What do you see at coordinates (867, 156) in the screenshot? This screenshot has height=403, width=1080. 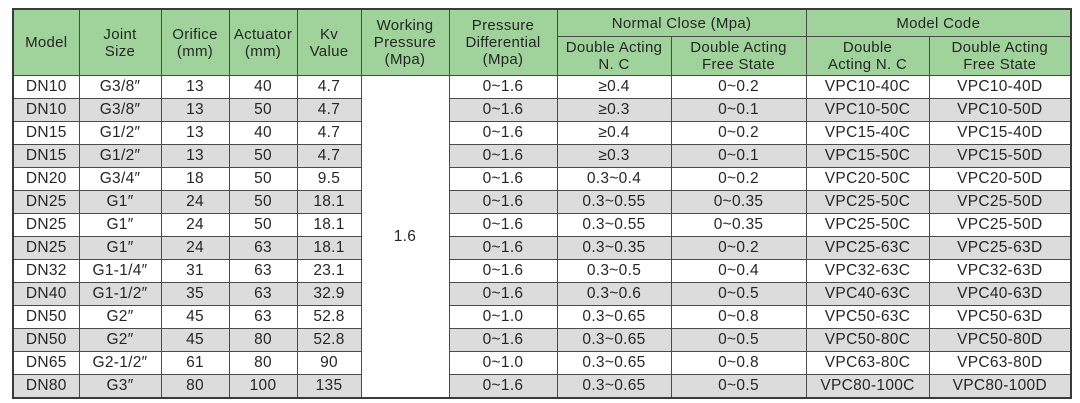 I see `cell-model-code-double-acting-nc: VPC15-50C` at bounding box center [867, 156].